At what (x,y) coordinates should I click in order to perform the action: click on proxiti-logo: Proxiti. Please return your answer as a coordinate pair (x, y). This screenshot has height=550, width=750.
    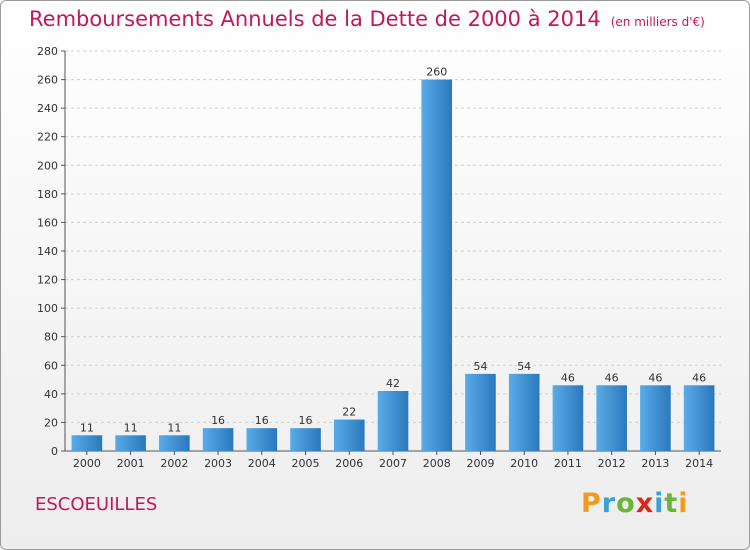
    Looking at the image, I should click on (635, 503).